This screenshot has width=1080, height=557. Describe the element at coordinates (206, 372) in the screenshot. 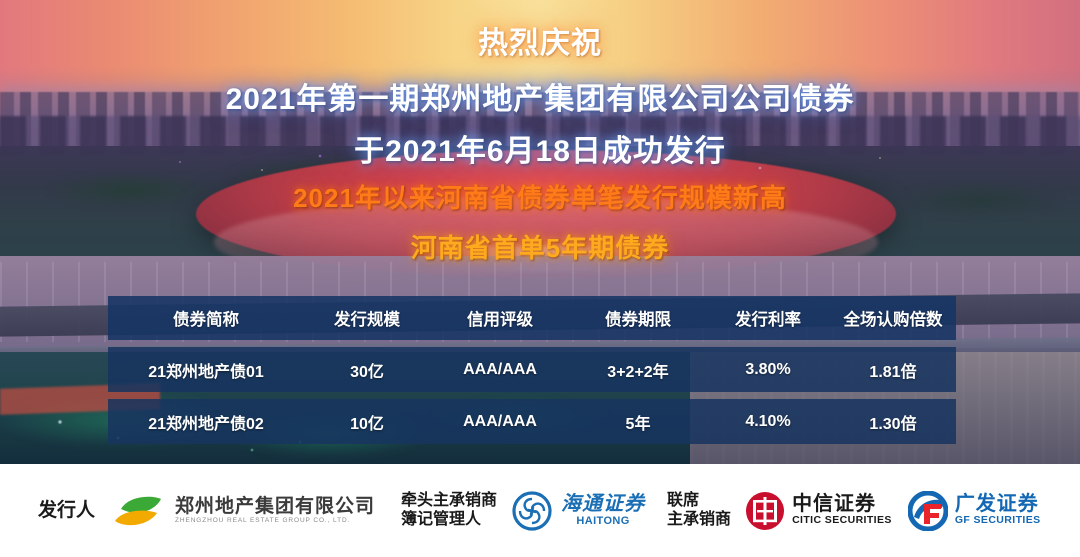

I see `cell-bond-name: 21郑州地产债01` at that location.